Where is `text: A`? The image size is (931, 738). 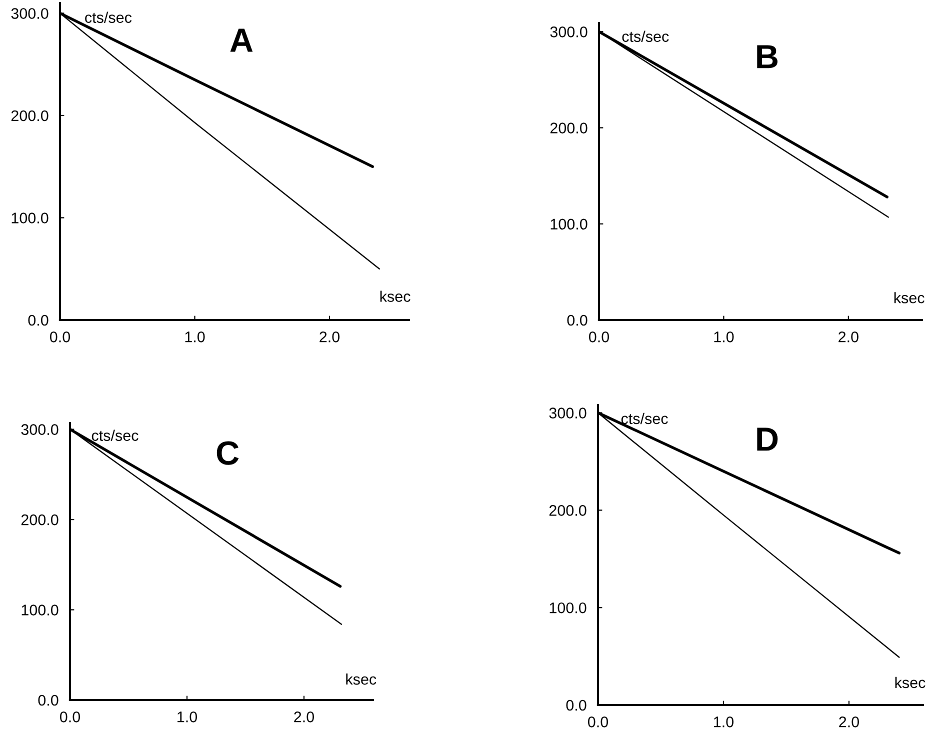
text: A is located at coordinates (241, 40).